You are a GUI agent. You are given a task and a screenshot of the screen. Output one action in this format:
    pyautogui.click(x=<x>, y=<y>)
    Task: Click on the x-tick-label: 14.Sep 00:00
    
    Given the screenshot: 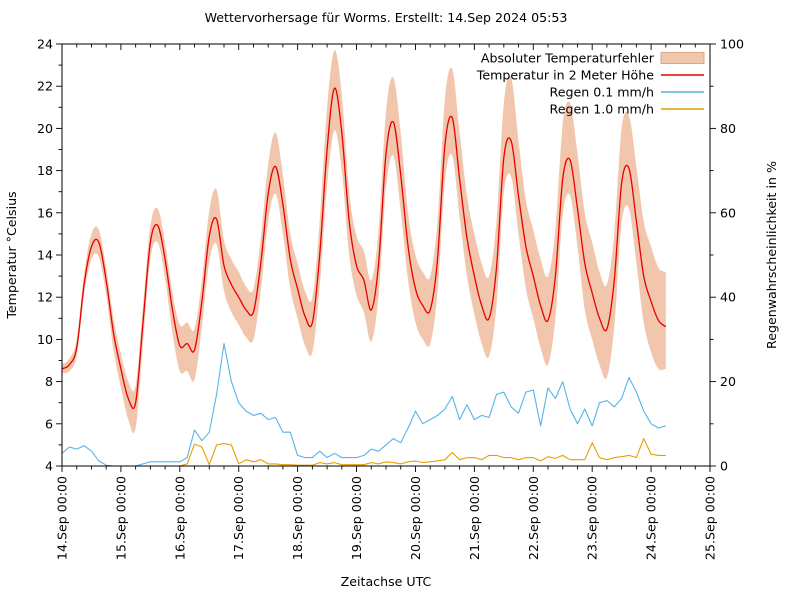 What is the action you would take?
    pyautogui.click(x=62, y=518)
    